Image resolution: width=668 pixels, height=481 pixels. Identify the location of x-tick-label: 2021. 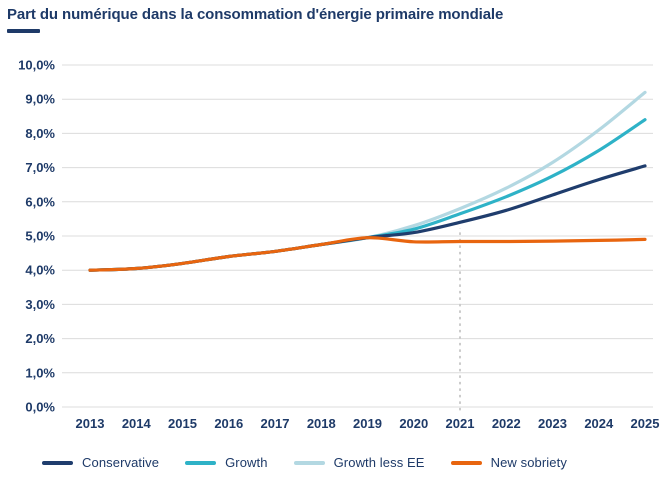
(460, 423).